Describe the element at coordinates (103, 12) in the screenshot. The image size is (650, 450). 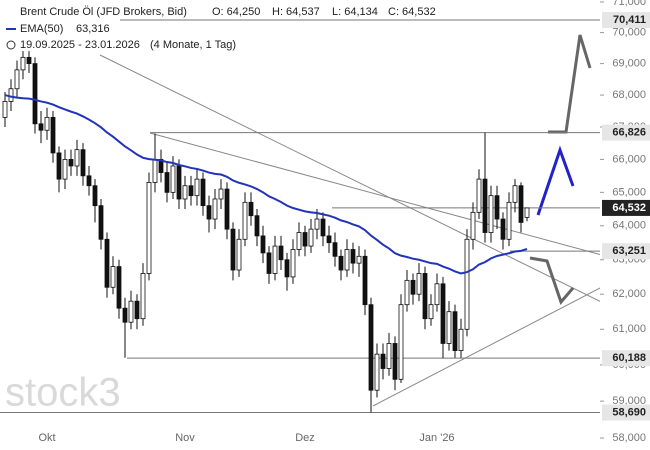
I see `title: Brent Crude Öl (JFD Brokers, Bid)` at that location.